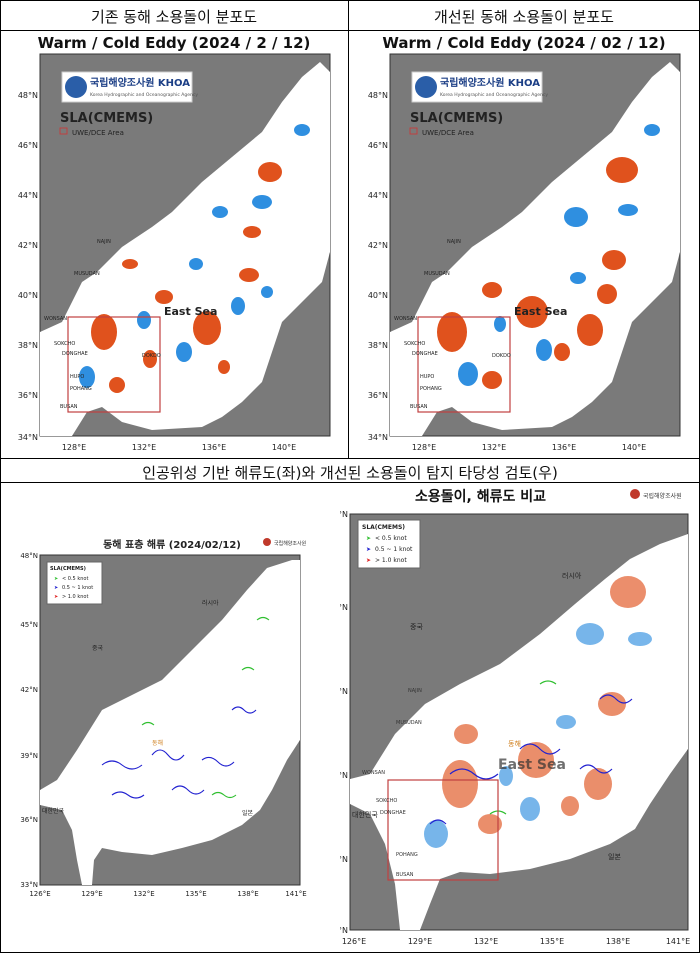 The height and width of the screenshot is (953, 700). I want to click on svg-text: DOKDO, so click(151, 356).